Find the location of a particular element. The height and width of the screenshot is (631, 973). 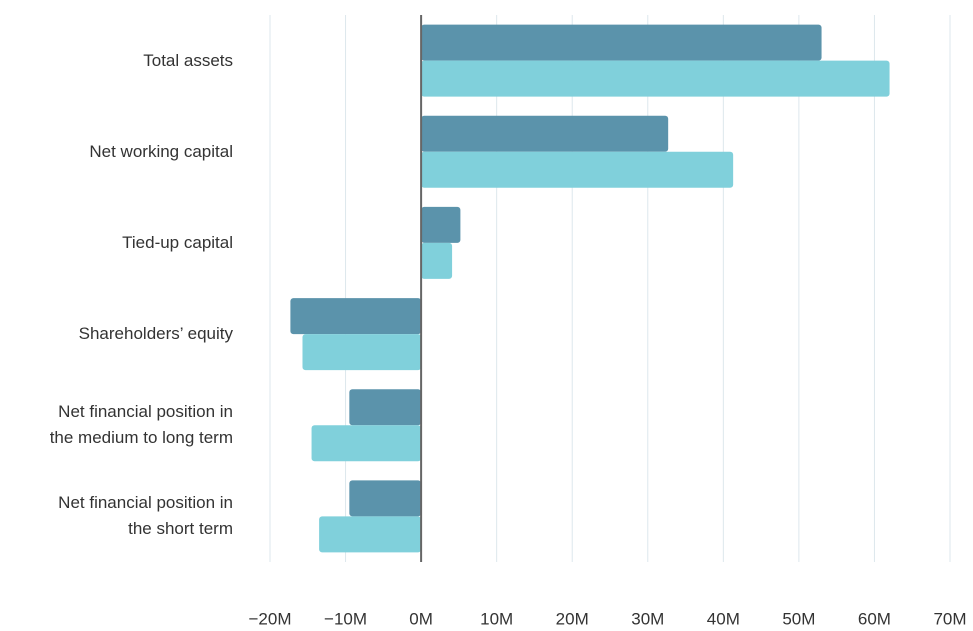

category-label: Shareholders’ equity is located at coordinates (155, 334).